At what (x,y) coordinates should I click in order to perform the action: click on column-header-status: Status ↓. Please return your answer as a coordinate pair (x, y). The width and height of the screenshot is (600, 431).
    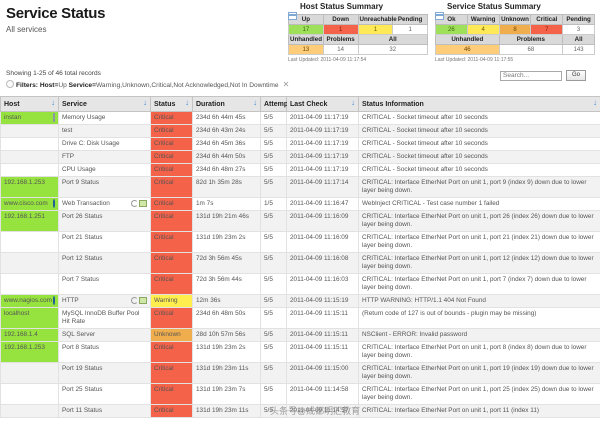
    Looking at the image, I should click on (171, 104).